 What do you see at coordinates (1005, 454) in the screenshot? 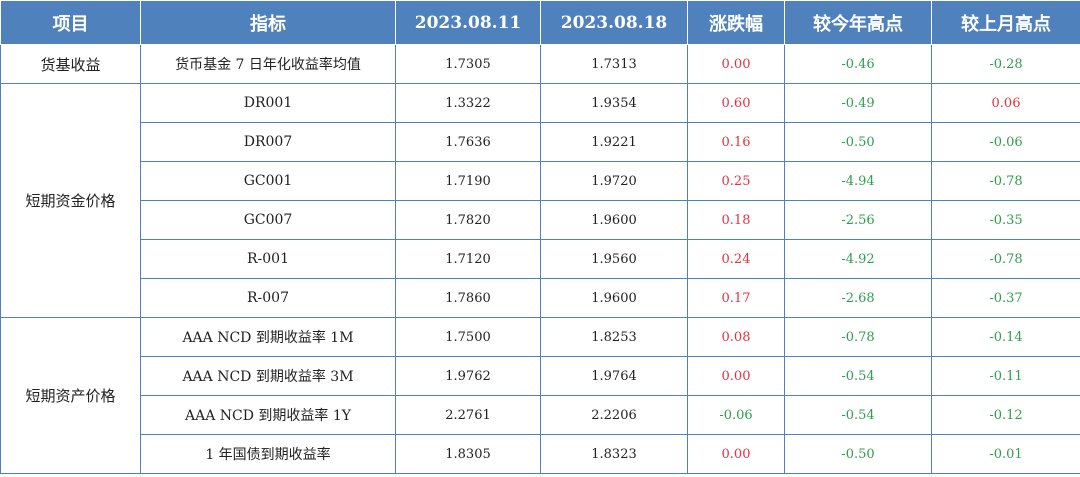
I see `vs-month-high-cell: -0.01` at bounding box center [1005, 454].